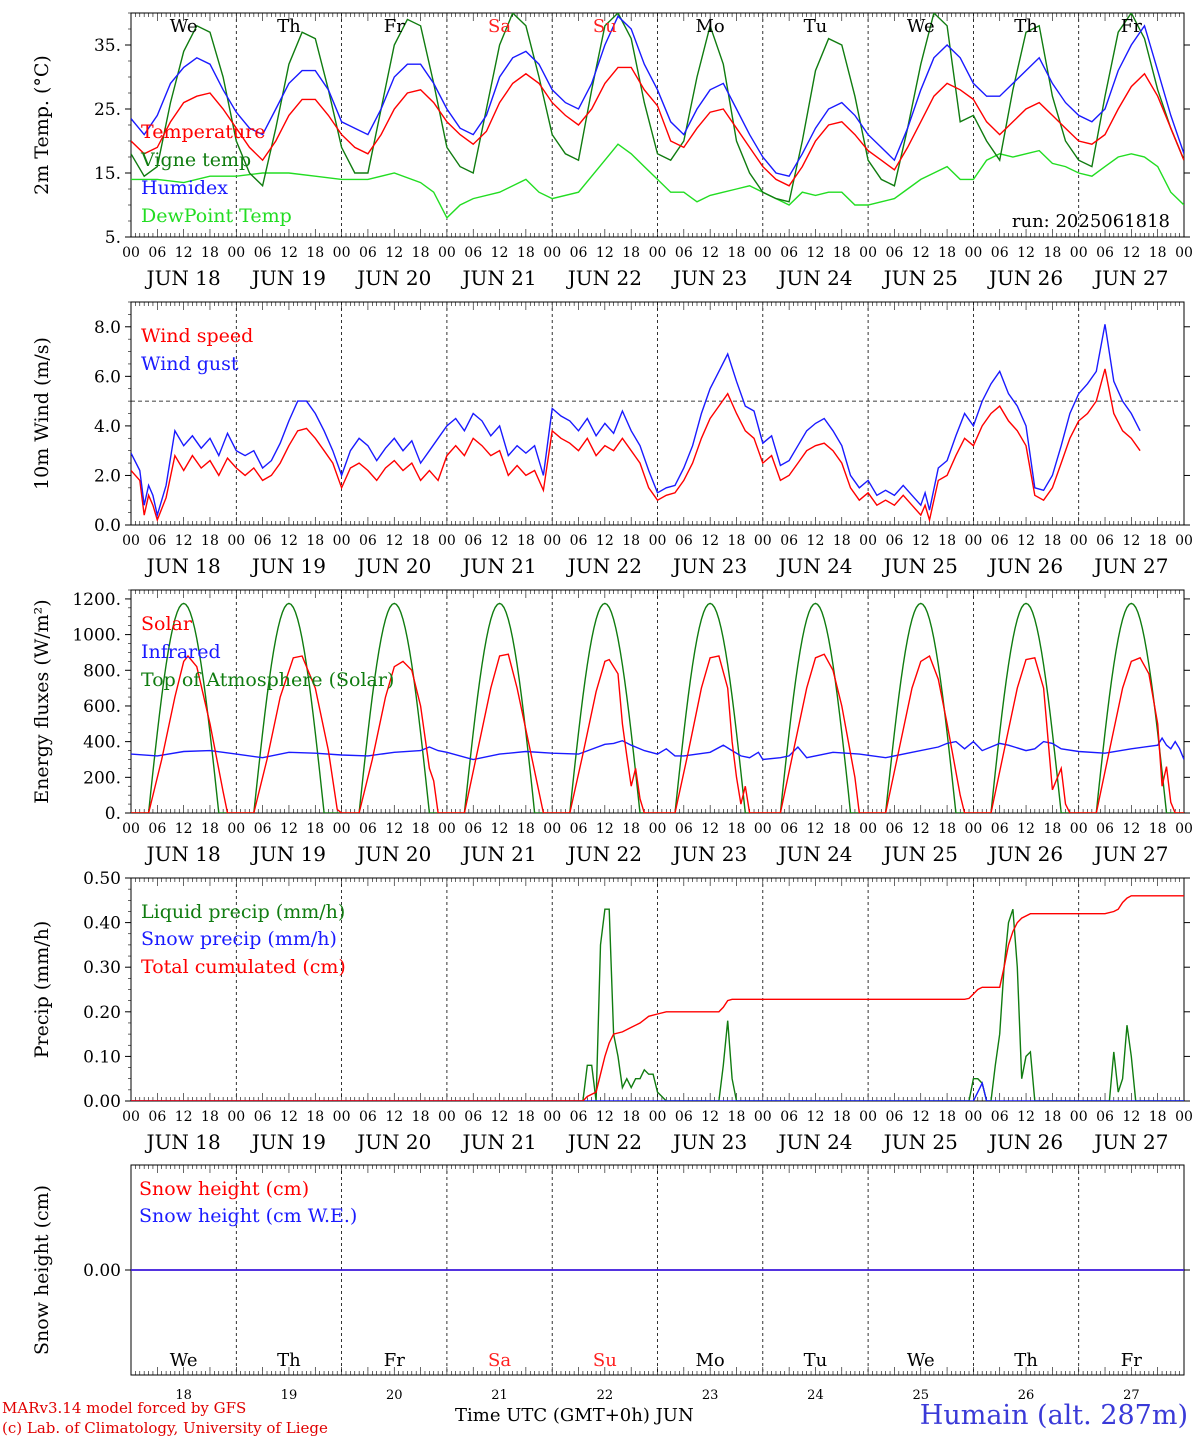  What do you see at coordinates (102, 707) in the screenshot?
I see `y-tick-label: 600.` at bounding box center [102, 707].